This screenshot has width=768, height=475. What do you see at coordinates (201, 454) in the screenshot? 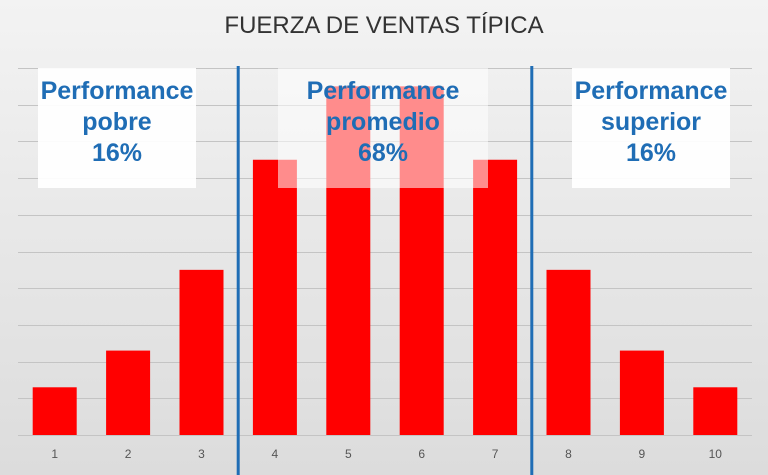
I see `x-tick-label-3: 3` at bounding box center [201, 454].